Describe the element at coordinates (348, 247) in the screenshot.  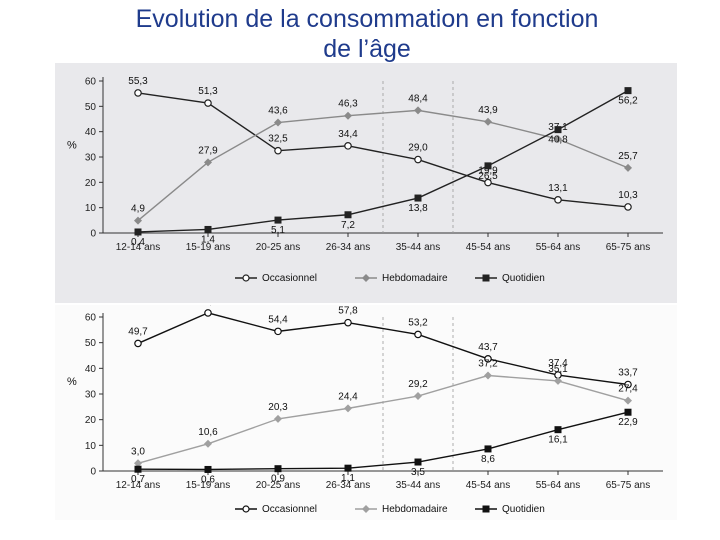
I see `top-x-tick-label: 26-34 ans` at that location.